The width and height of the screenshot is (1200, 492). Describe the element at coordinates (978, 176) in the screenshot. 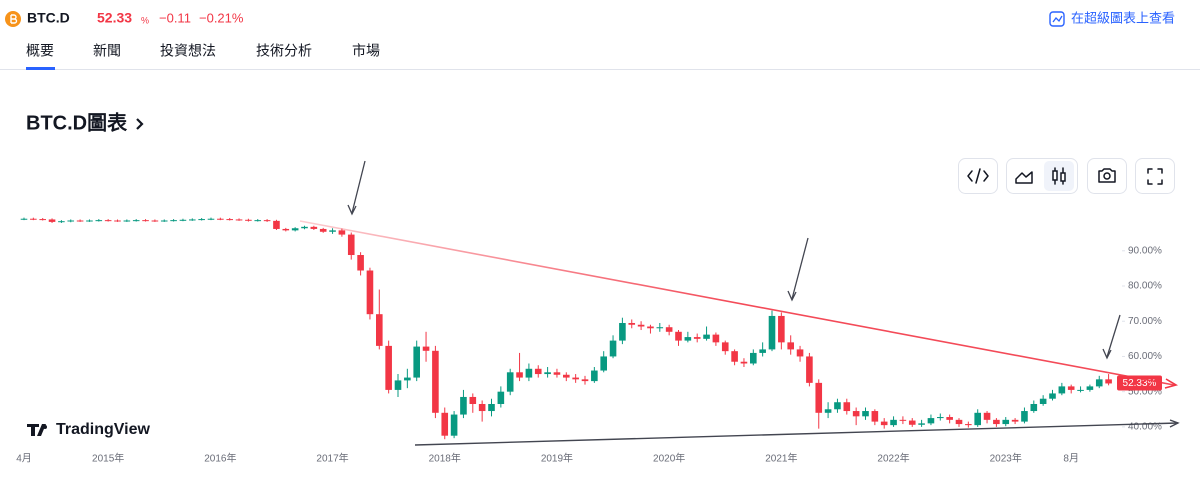

I see `embed-icon` at that location.